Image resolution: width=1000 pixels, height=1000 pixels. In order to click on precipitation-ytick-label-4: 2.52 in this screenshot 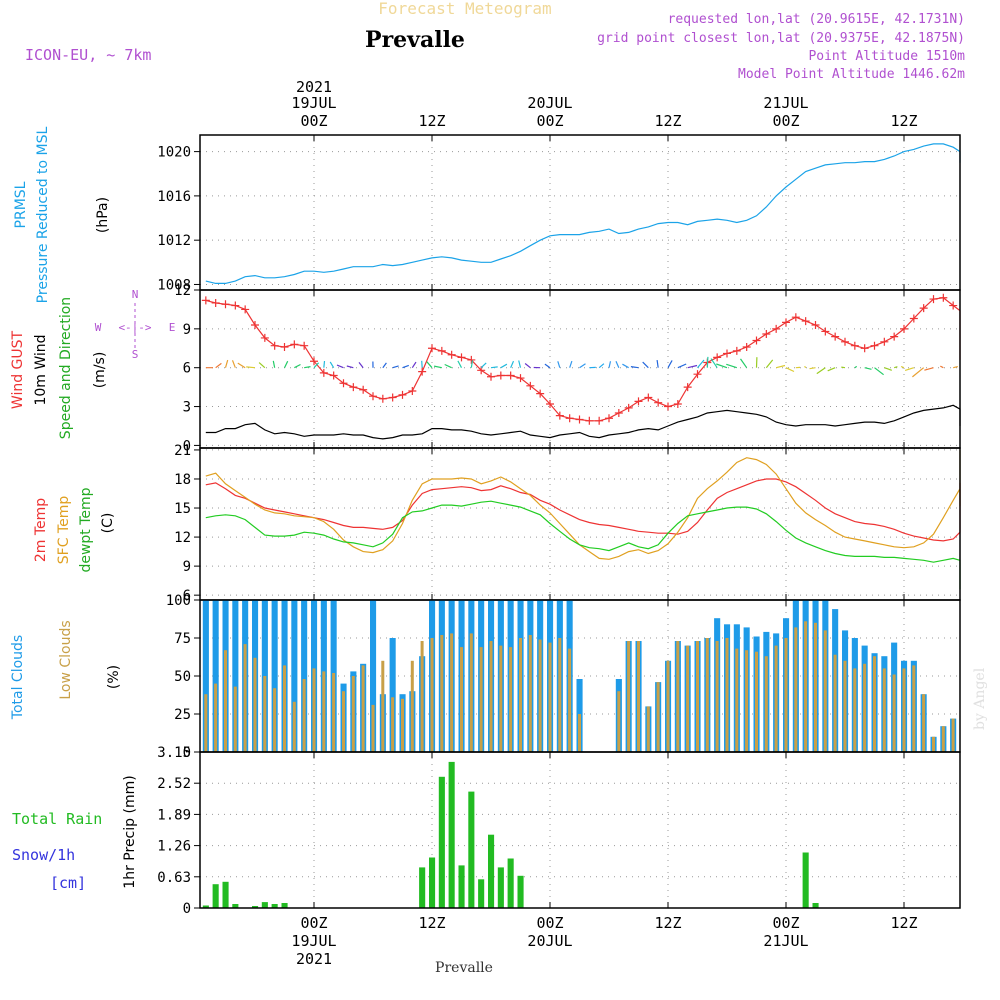, I will do `click(174, 784)`.